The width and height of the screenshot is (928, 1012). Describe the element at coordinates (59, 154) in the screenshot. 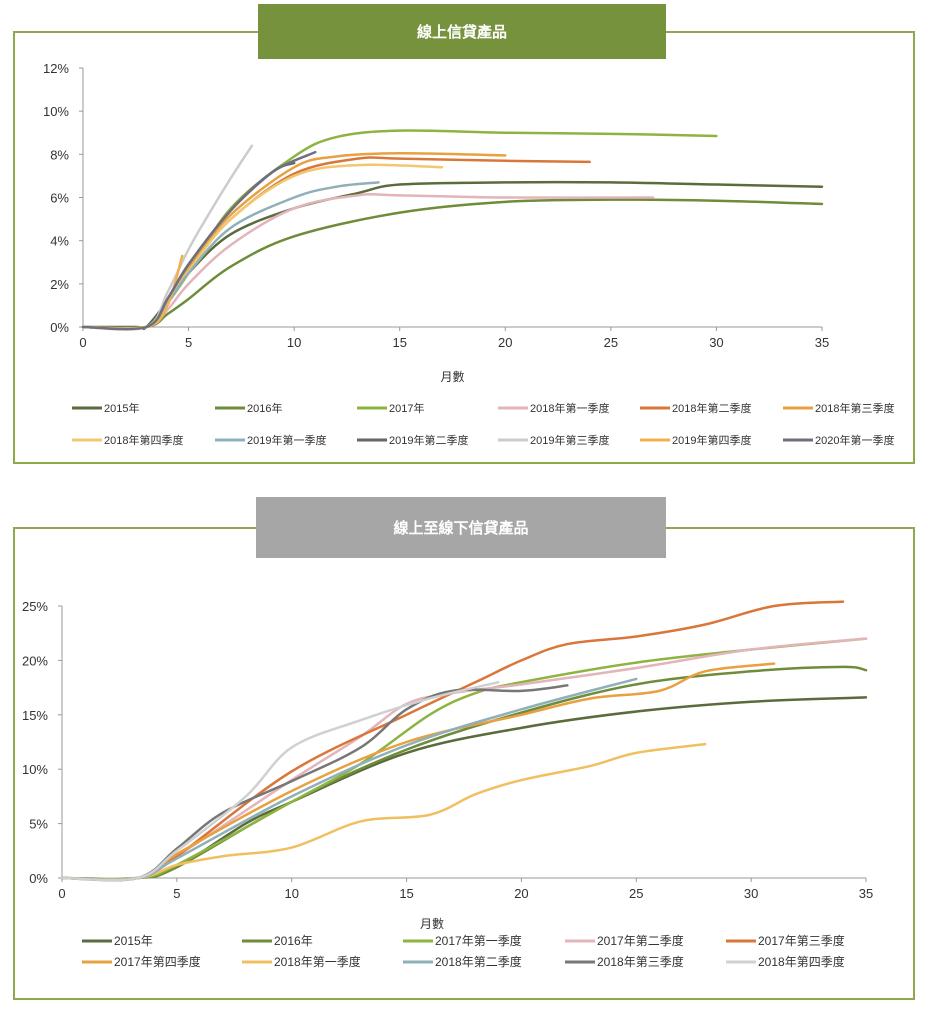

I see `y-tick-label: 8%` at that location.